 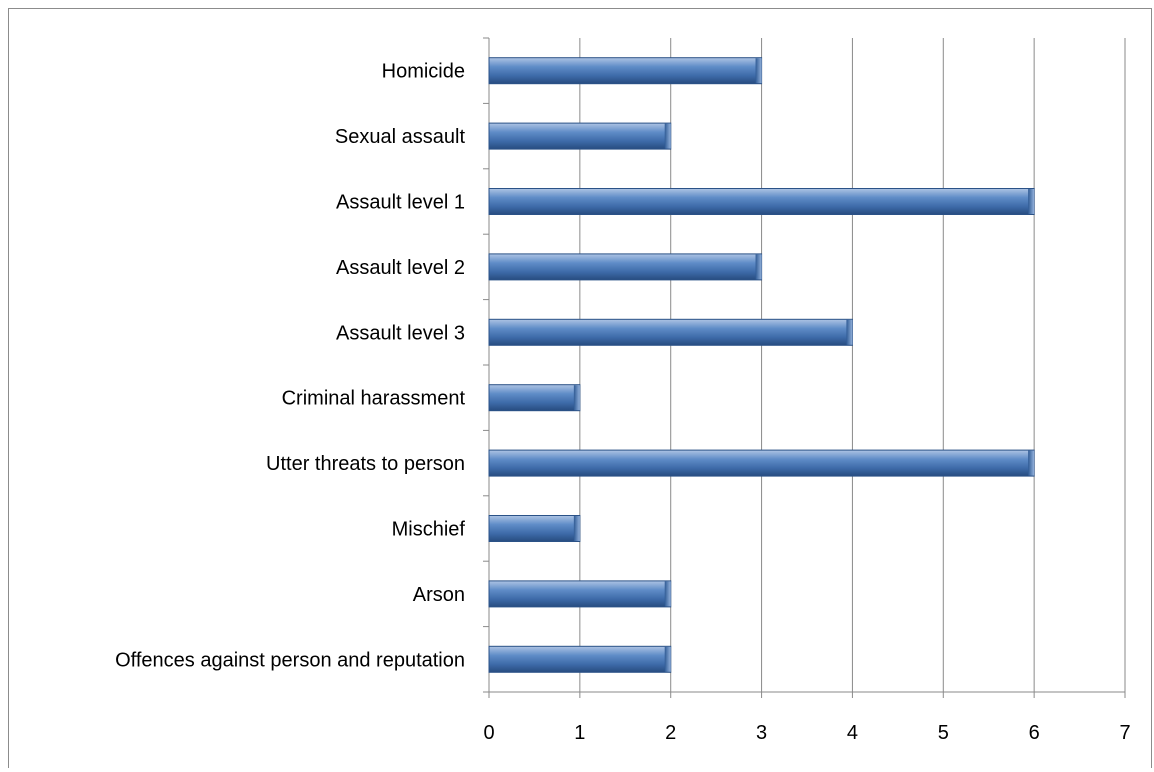 I want to click on x-tick-label: 0, so click(x=488, y=733).